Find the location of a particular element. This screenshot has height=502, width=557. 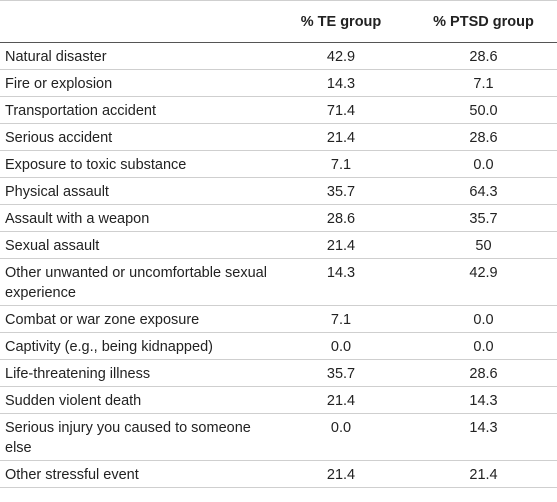

header-label-column is located at coordinates (136, 21).